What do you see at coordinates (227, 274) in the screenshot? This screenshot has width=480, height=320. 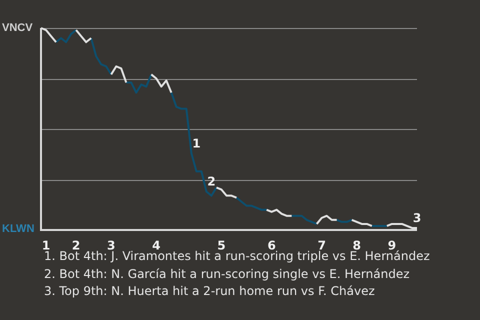 I see `text: 2. Bot 4th: N. García hit a run-scoring single vs E. Hernández` at bounding box center [227, 274].